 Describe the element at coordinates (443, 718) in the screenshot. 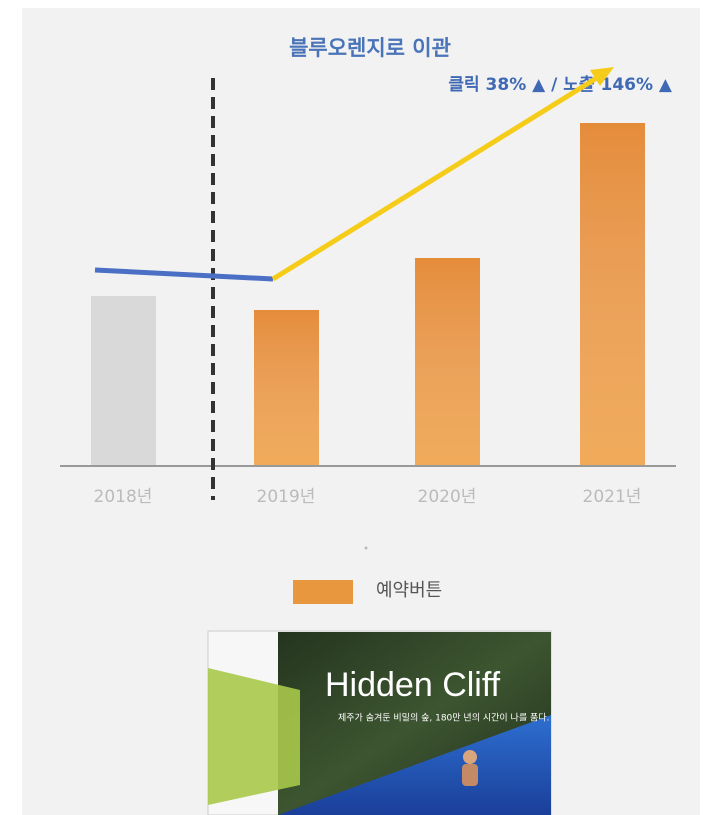

I see `banner-subtitle: 제주가 숨겨둔 비밀의 숲, 180만 년의 시간이 나를 품다.` at that location.